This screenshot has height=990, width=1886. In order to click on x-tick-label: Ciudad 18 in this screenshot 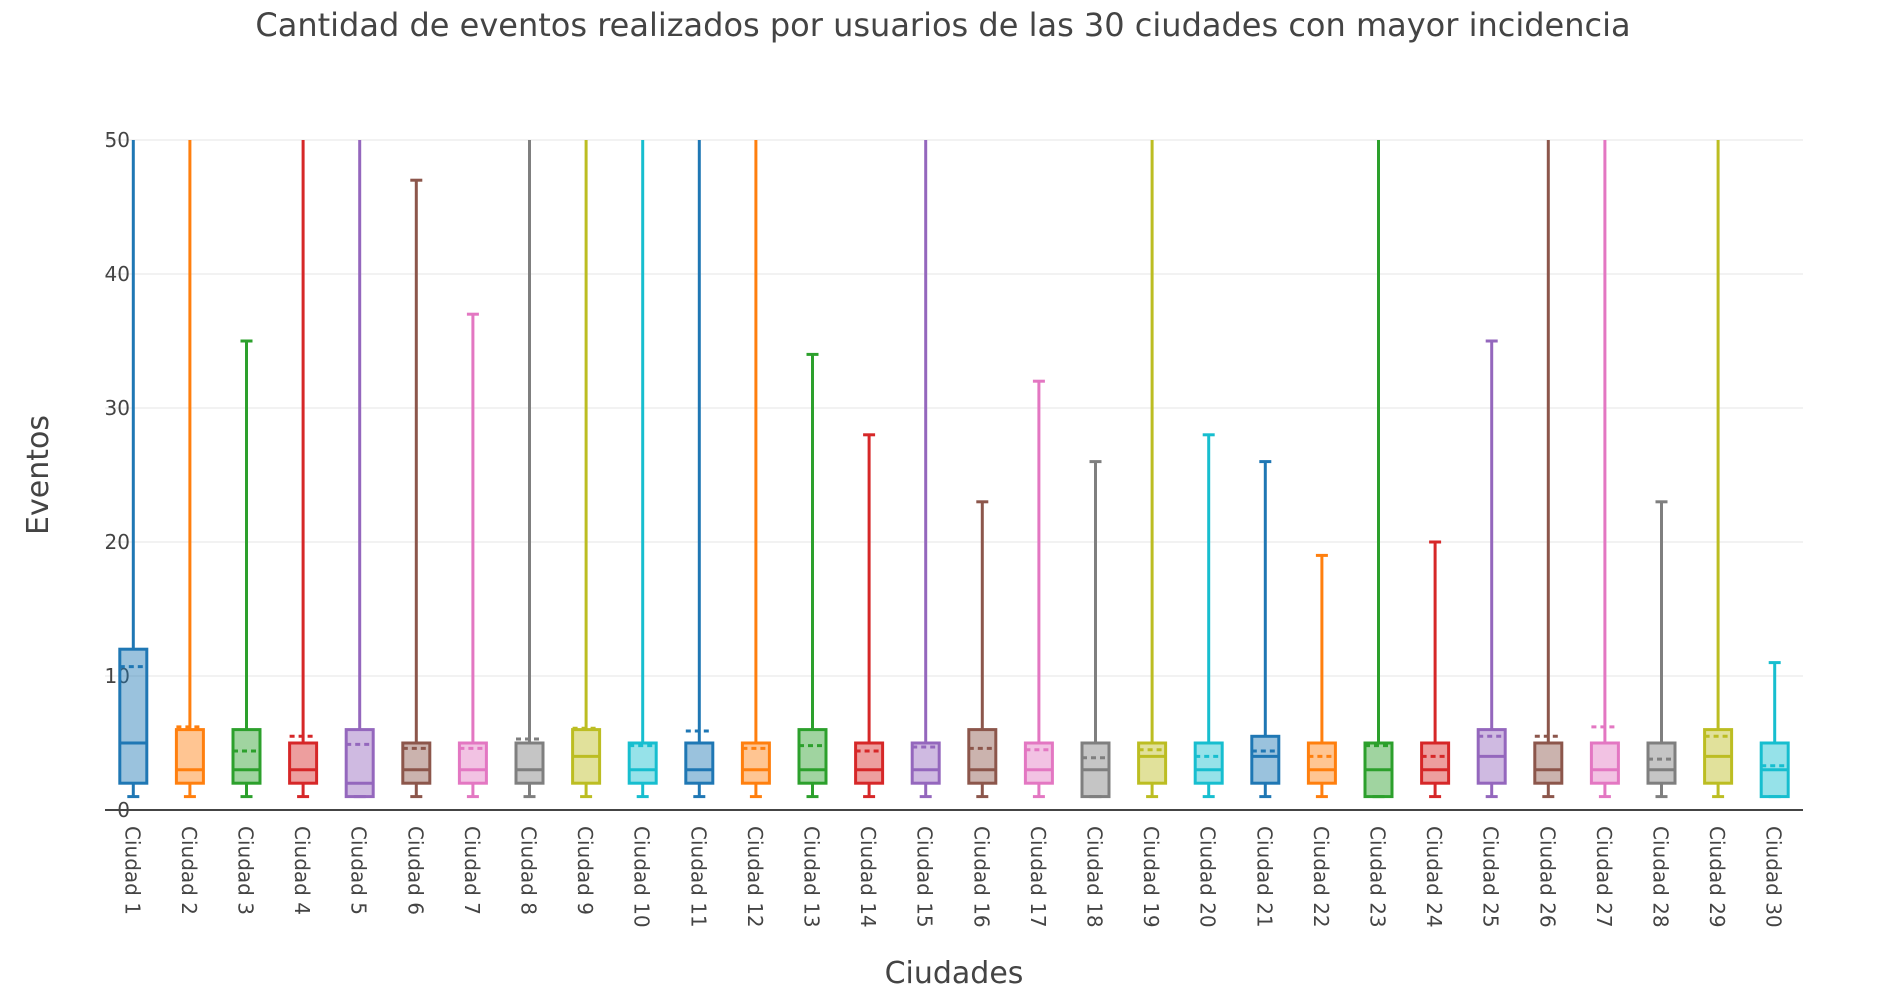, I will do `click(1095, 877)`.